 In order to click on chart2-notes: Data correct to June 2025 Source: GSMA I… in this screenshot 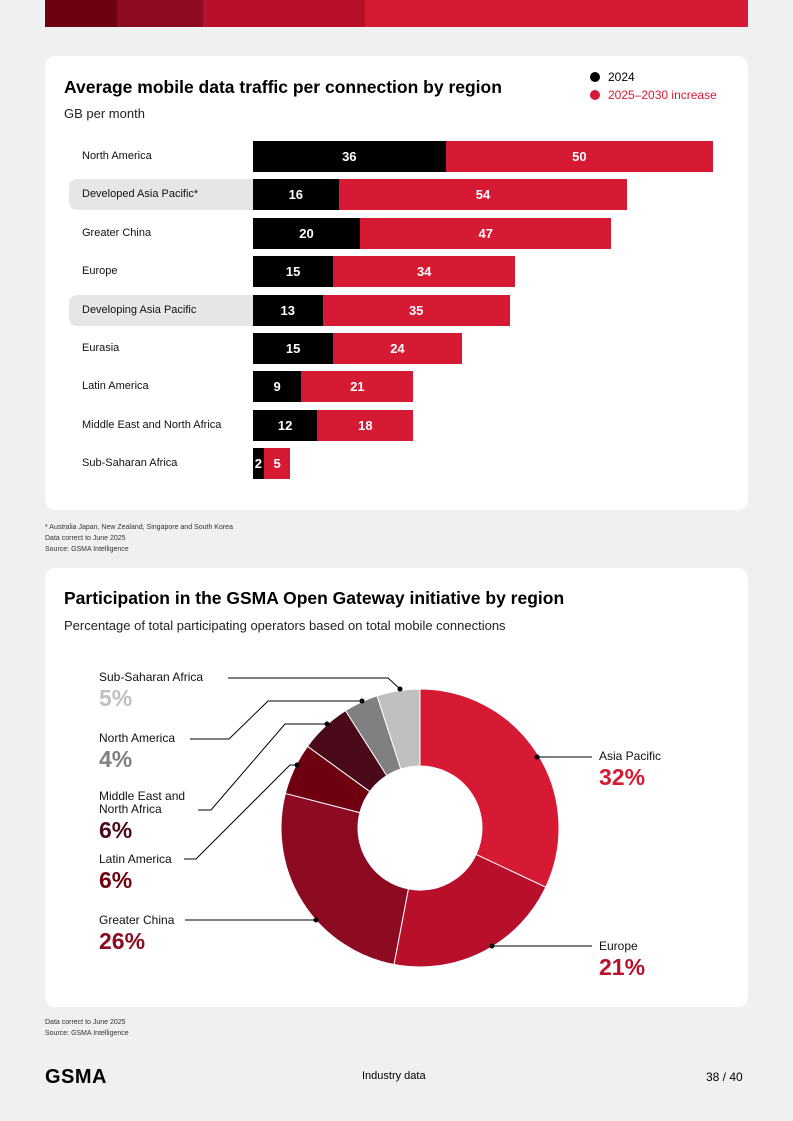, I will do `click(87, 1028)`.